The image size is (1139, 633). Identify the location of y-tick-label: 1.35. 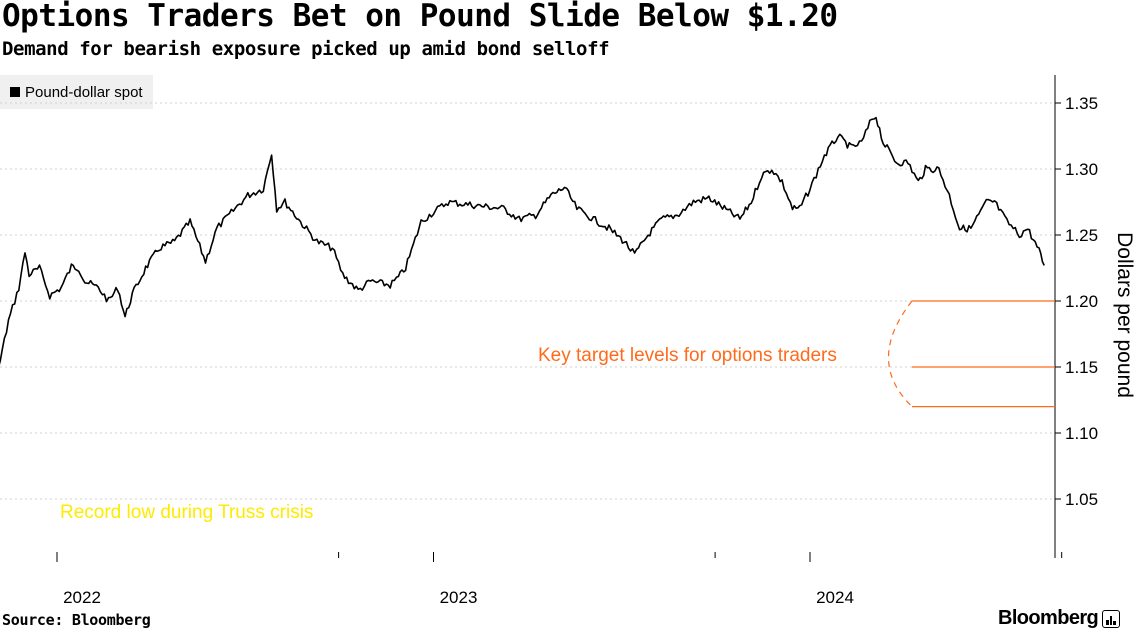
(1081, 103).